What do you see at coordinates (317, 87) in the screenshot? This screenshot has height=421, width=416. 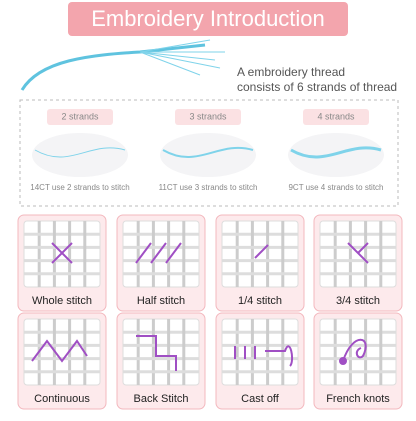 I see `thread-text: consists of 6 strands of thread` at bounding box center [317, 87].